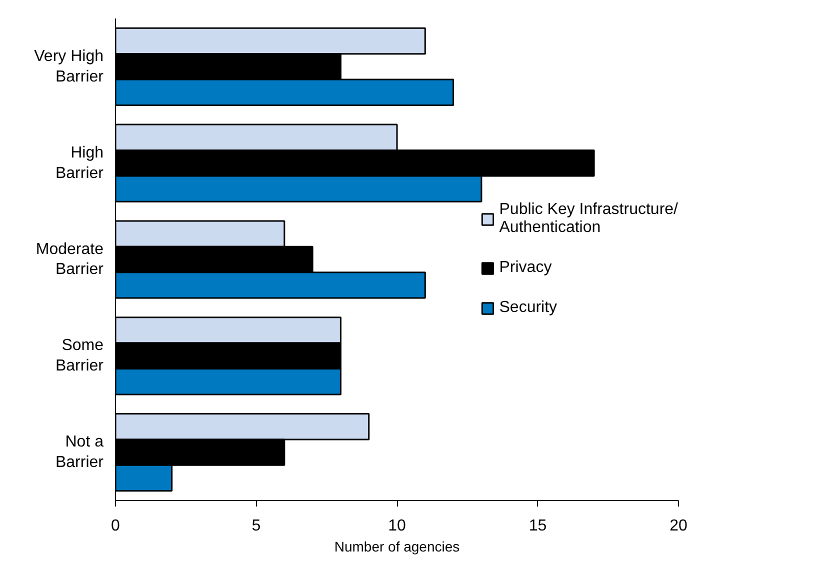 This screenshot has height=570, width=815. What do you see at coordinates (256, 526) in the screenshot?
I see `x-tick-label: 5` at bounding box center [256, 526].